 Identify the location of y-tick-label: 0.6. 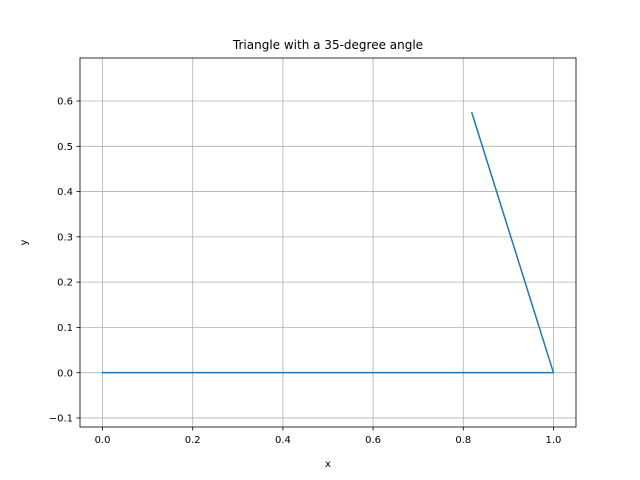
(65, 102).